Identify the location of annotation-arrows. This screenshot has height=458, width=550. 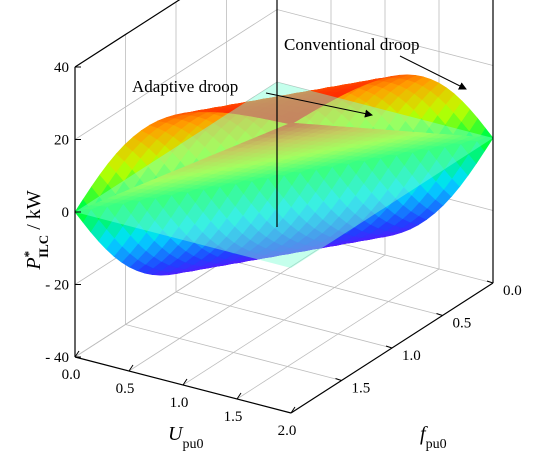
(366, 86).